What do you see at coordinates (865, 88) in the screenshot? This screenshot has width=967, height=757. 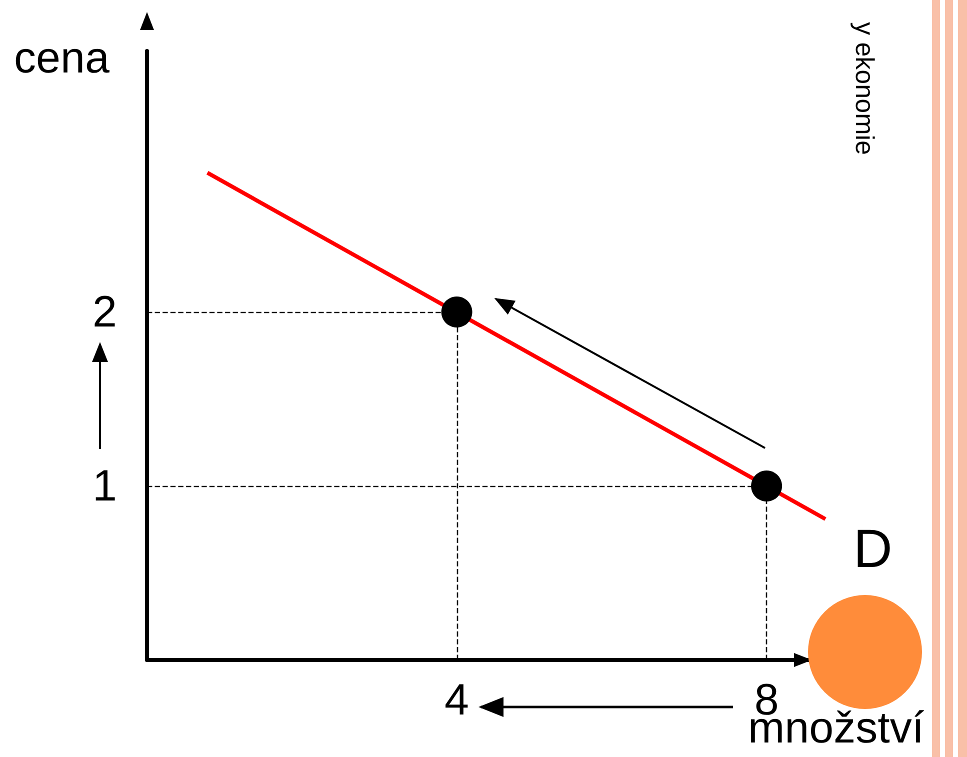 I see `text: y ekonomie` at bounding box center [865, 88].